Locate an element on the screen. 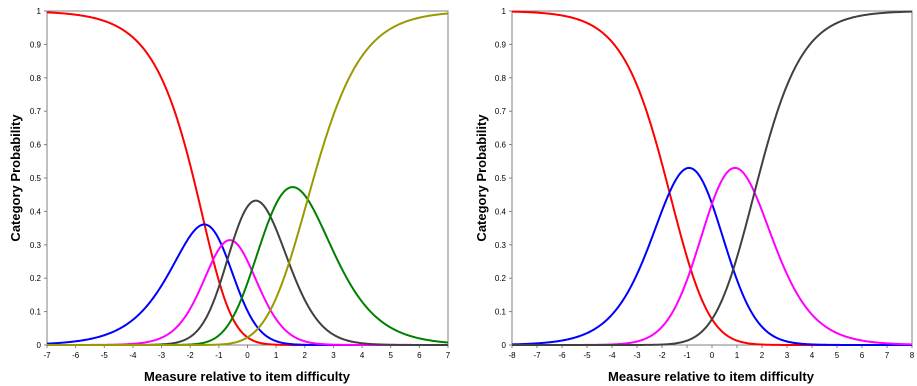 Image resolution: width=917 pixels, height=386 pixels. y-axis-label-right: Category Probability is located at coordinates (481, 178).